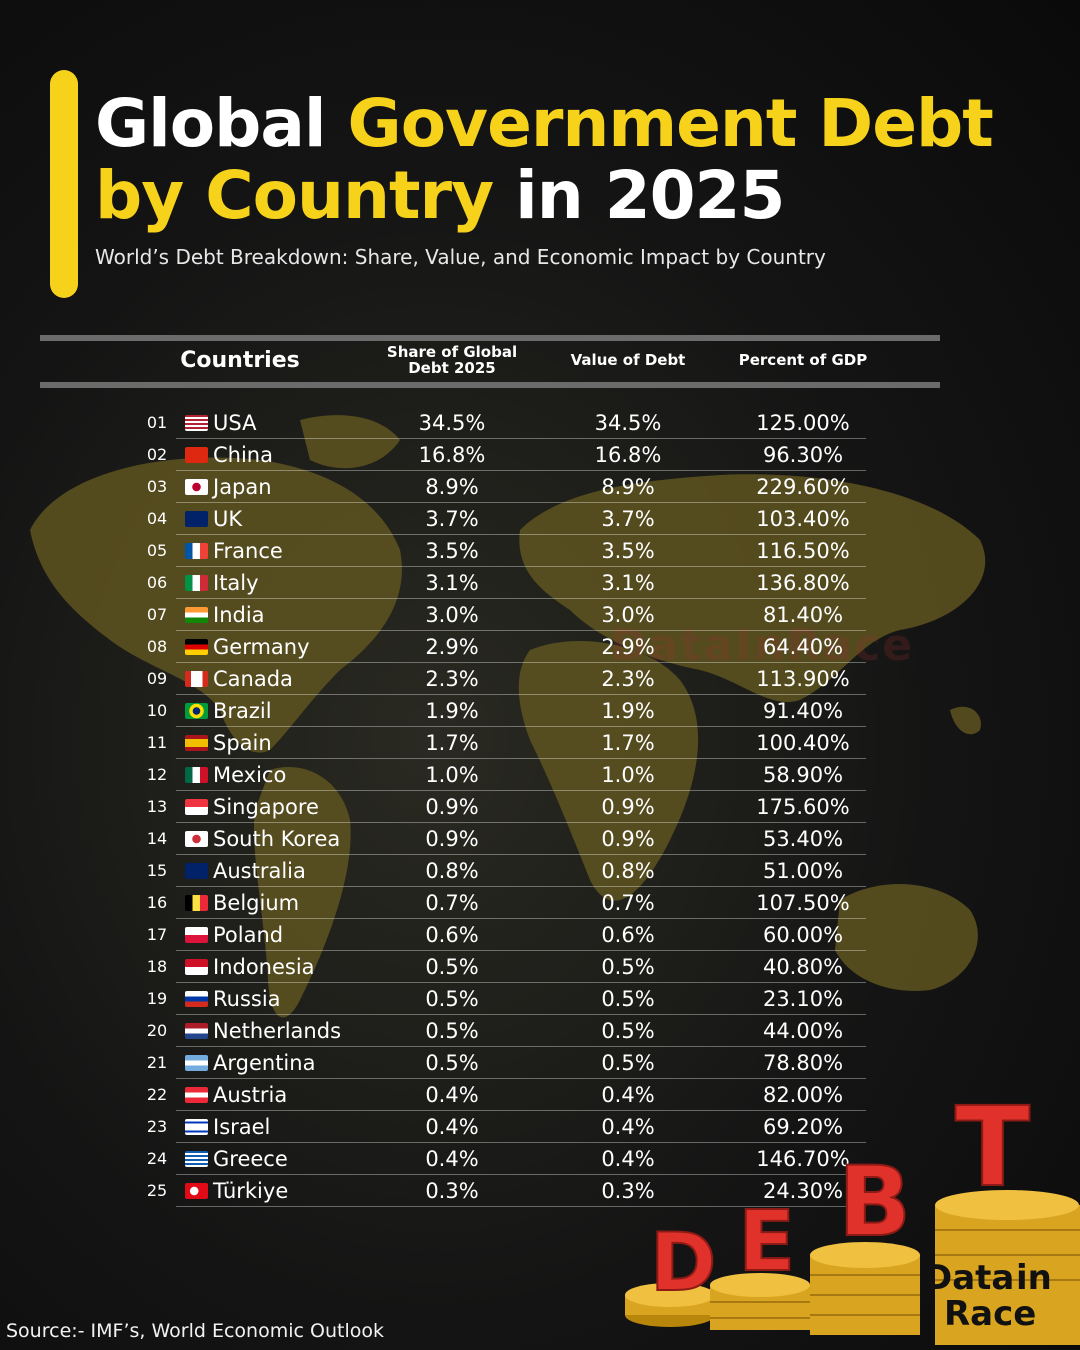  Describe the element at coordinates (452, 775) in the screenshot. I see `share-value: 1.0%` at that location.